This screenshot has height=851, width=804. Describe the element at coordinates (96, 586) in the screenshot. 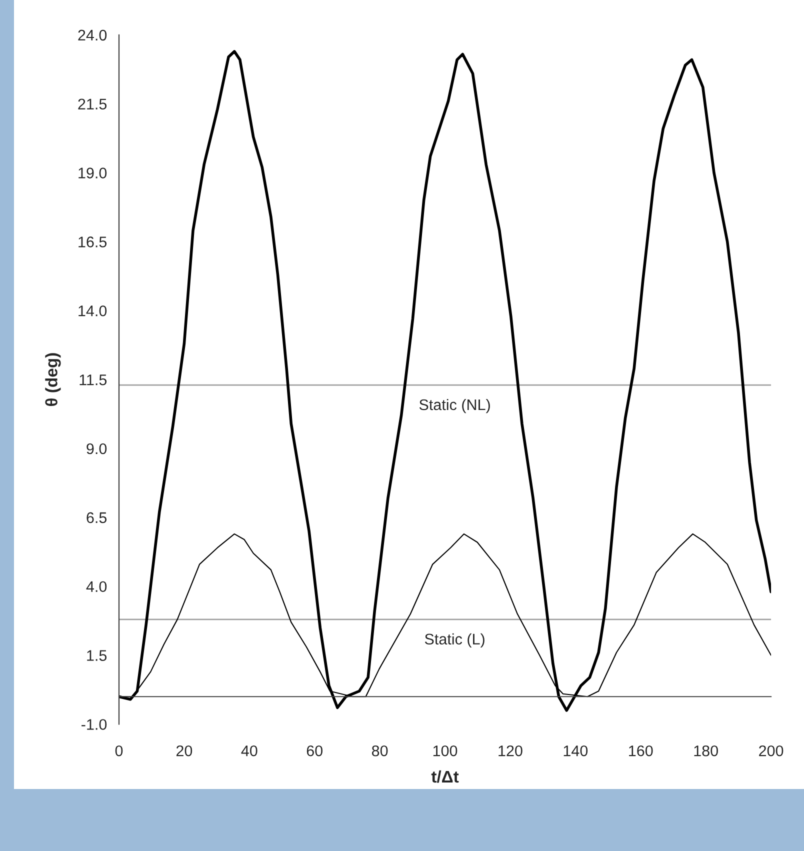

I see `y-tick-label: 4.0` at that location.